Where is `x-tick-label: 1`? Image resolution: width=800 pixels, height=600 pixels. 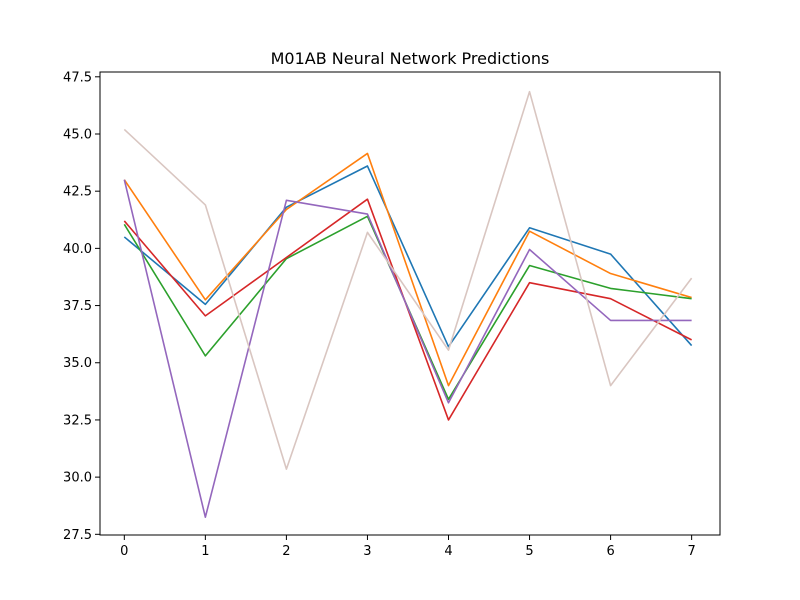
x-tick-label: 1 is located at coordinates (205, 551).